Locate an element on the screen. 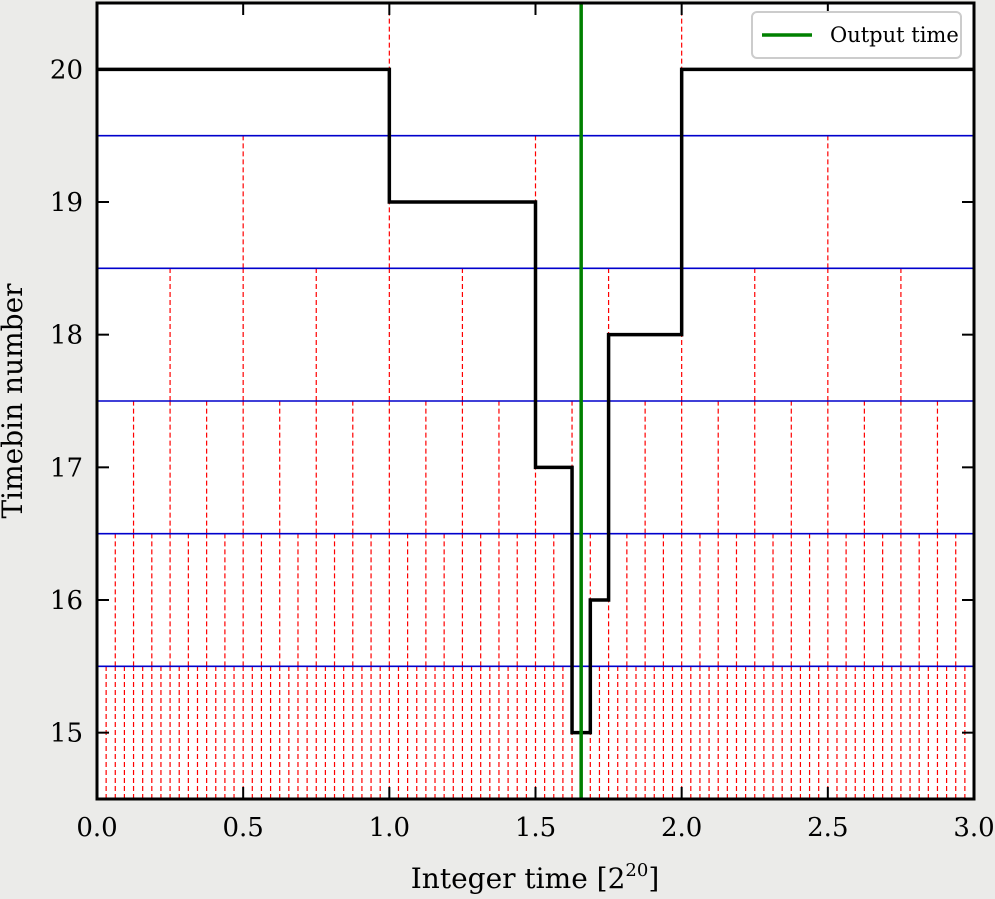 This screenshot has height=899, width=995. x-tick-label: 1.5 is located at coordinates (535, 828).